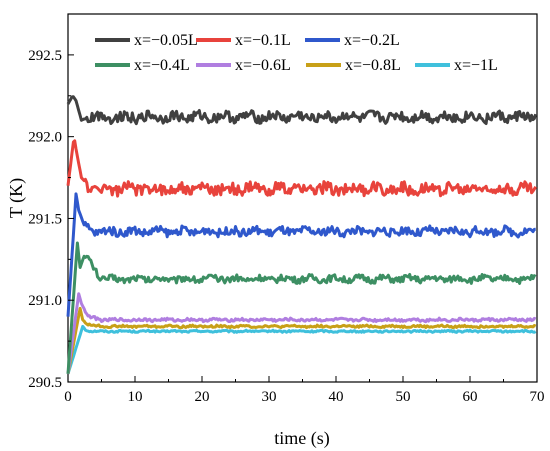 Image resolution: width=550 pixels, height=451 pixels. I want to click on x-tick-label: 30, so click(269, 397).